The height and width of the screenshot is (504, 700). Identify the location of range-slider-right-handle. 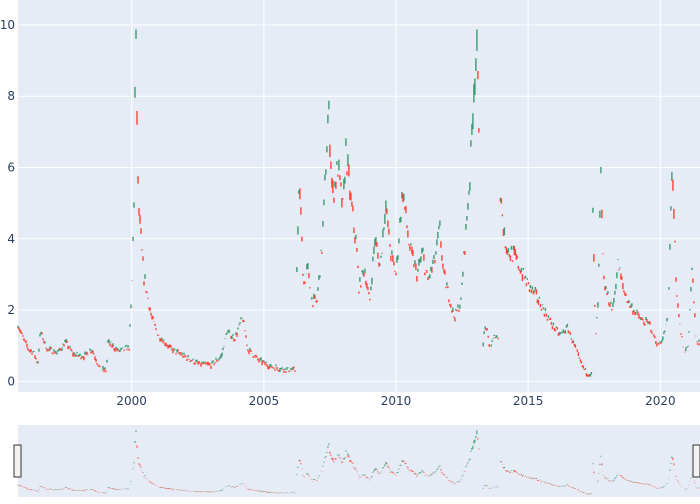
(696, 461).